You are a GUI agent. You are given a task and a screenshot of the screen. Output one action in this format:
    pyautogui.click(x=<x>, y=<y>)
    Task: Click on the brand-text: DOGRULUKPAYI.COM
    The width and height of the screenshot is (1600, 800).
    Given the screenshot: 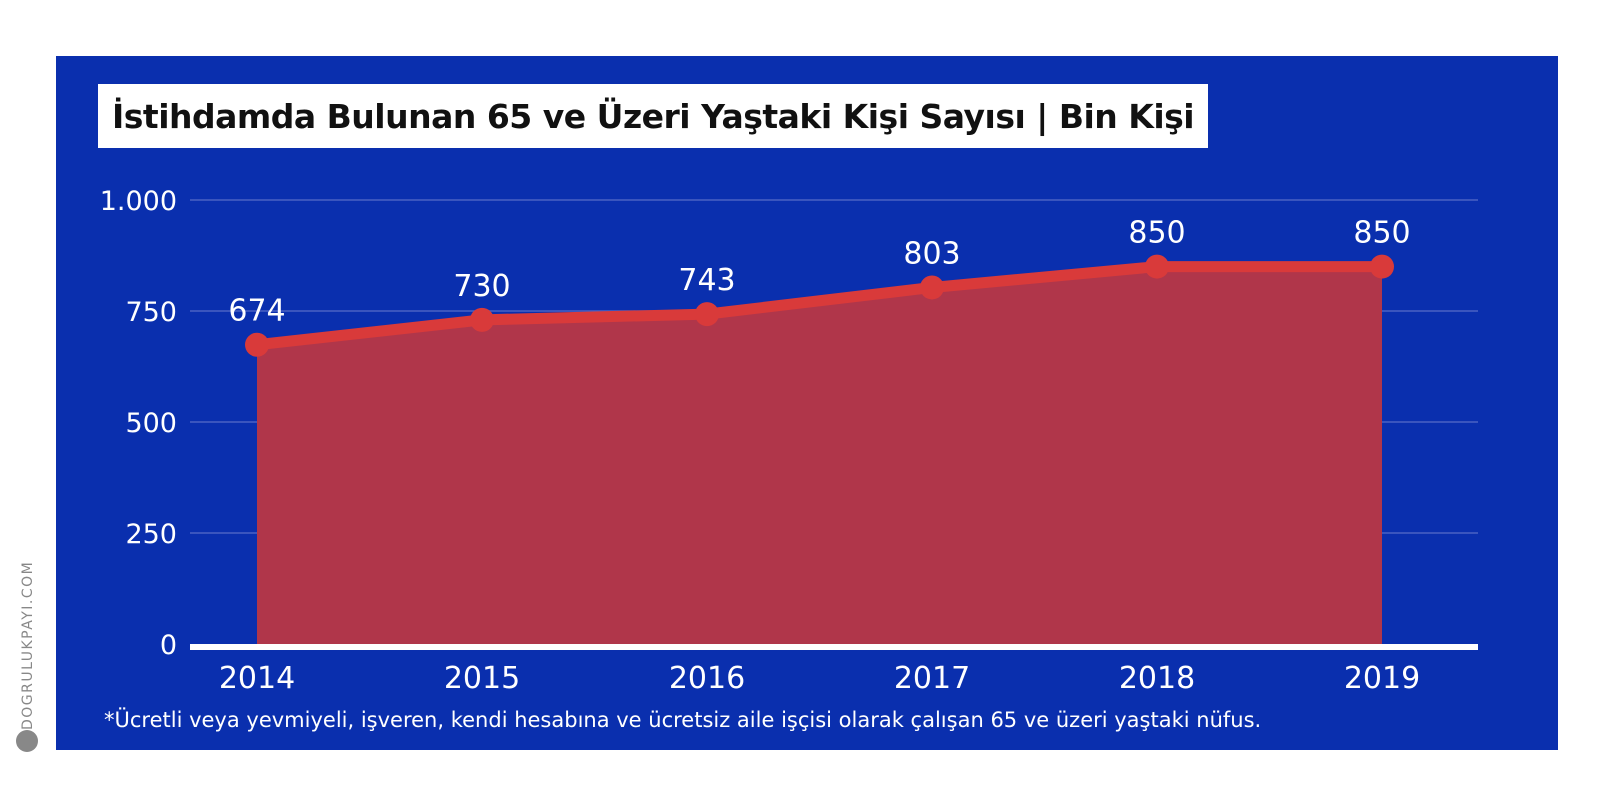 What is the action you would take?
    pyautogui.click(x=28, y=645)
    